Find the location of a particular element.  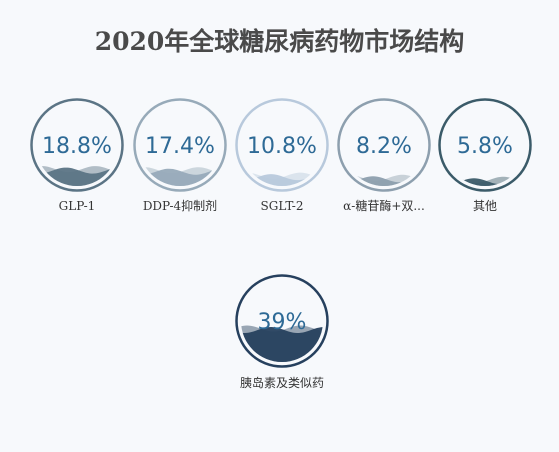

liquid-gauge-2: 10.8% SGLT-2 is located at coordinates (282, 155).